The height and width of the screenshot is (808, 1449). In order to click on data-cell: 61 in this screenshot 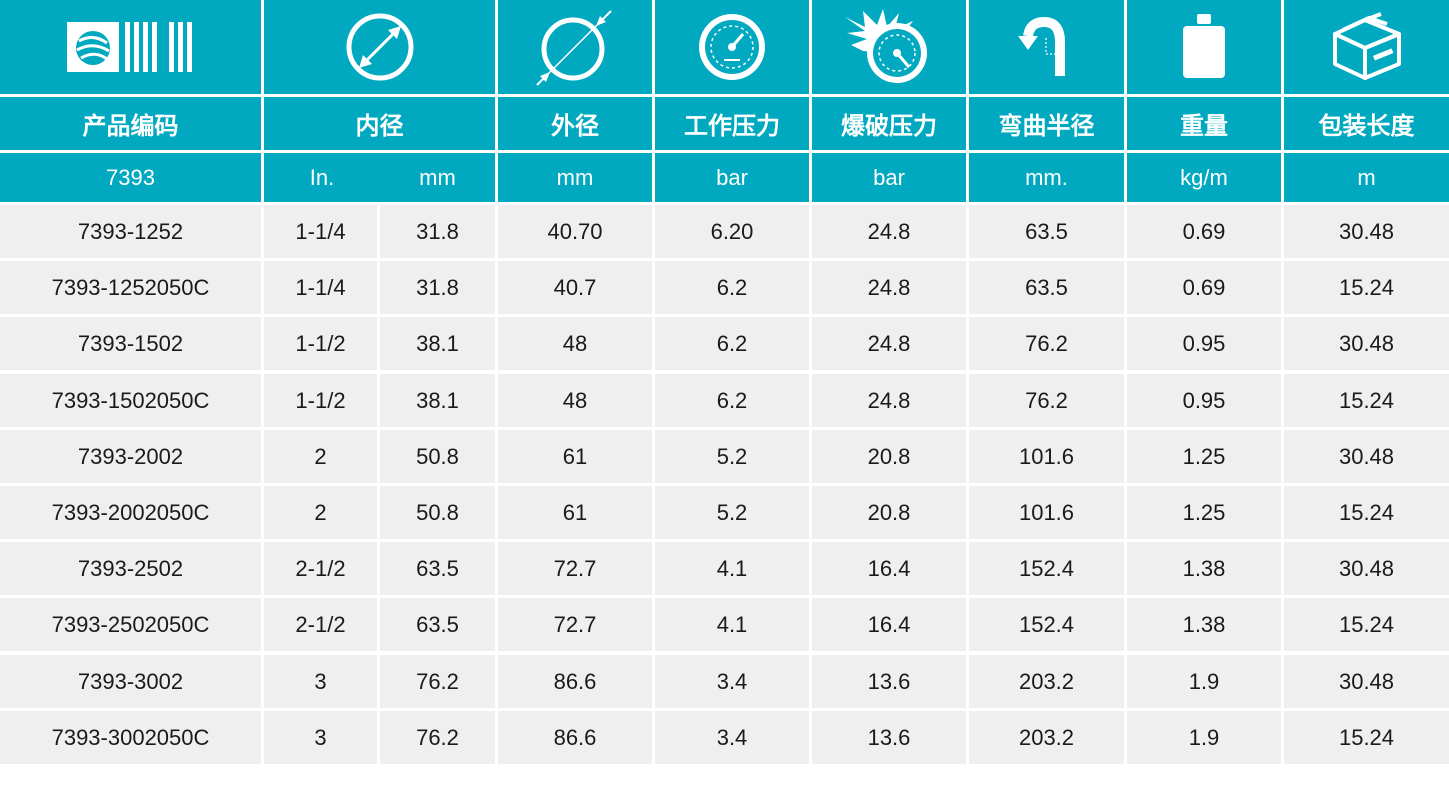, I will do `click(575, 512)`.